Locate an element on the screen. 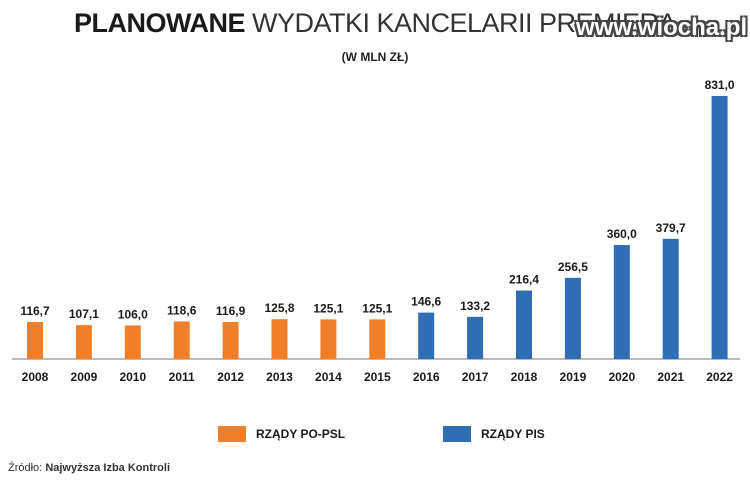 The height and width of the screenshot is (486, 750). data-label-2012: 116,9 is located at coordinates (231, 311).